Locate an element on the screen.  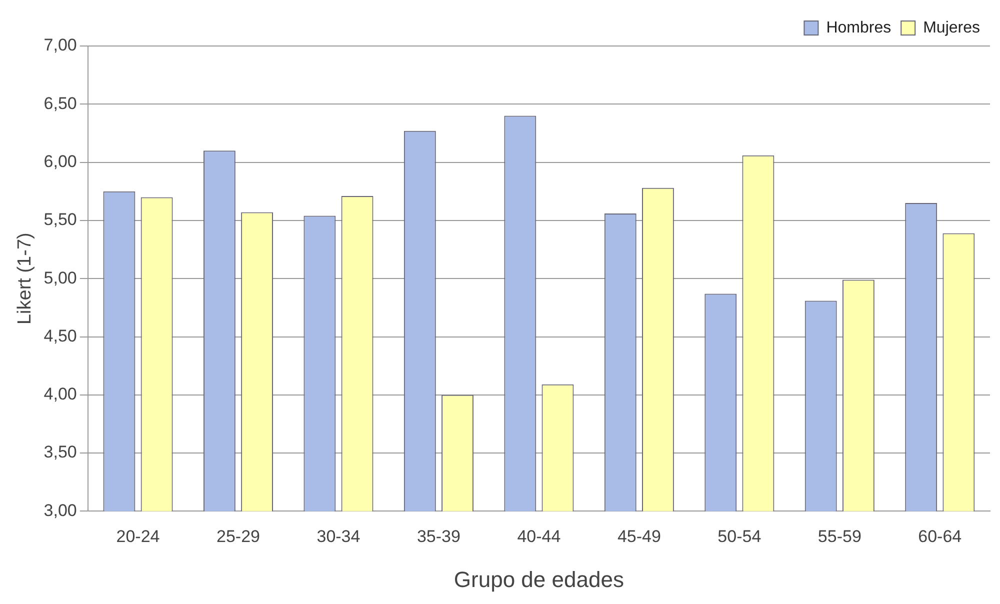
y-tick-label: 4,50 is located at coordinates (60, 336).